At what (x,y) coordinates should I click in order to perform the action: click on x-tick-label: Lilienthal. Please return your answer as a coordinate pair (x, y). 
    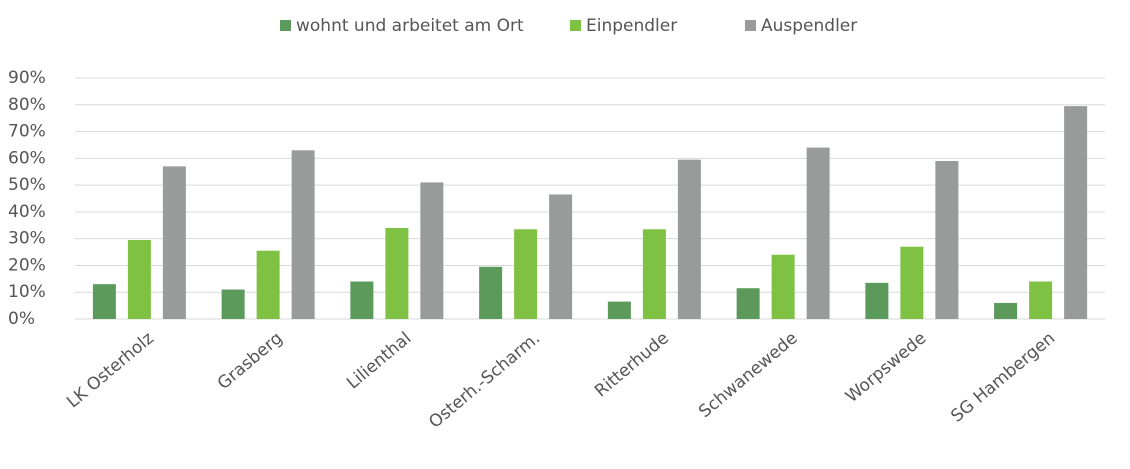
    Looking at the image, I should click on (379, 360).